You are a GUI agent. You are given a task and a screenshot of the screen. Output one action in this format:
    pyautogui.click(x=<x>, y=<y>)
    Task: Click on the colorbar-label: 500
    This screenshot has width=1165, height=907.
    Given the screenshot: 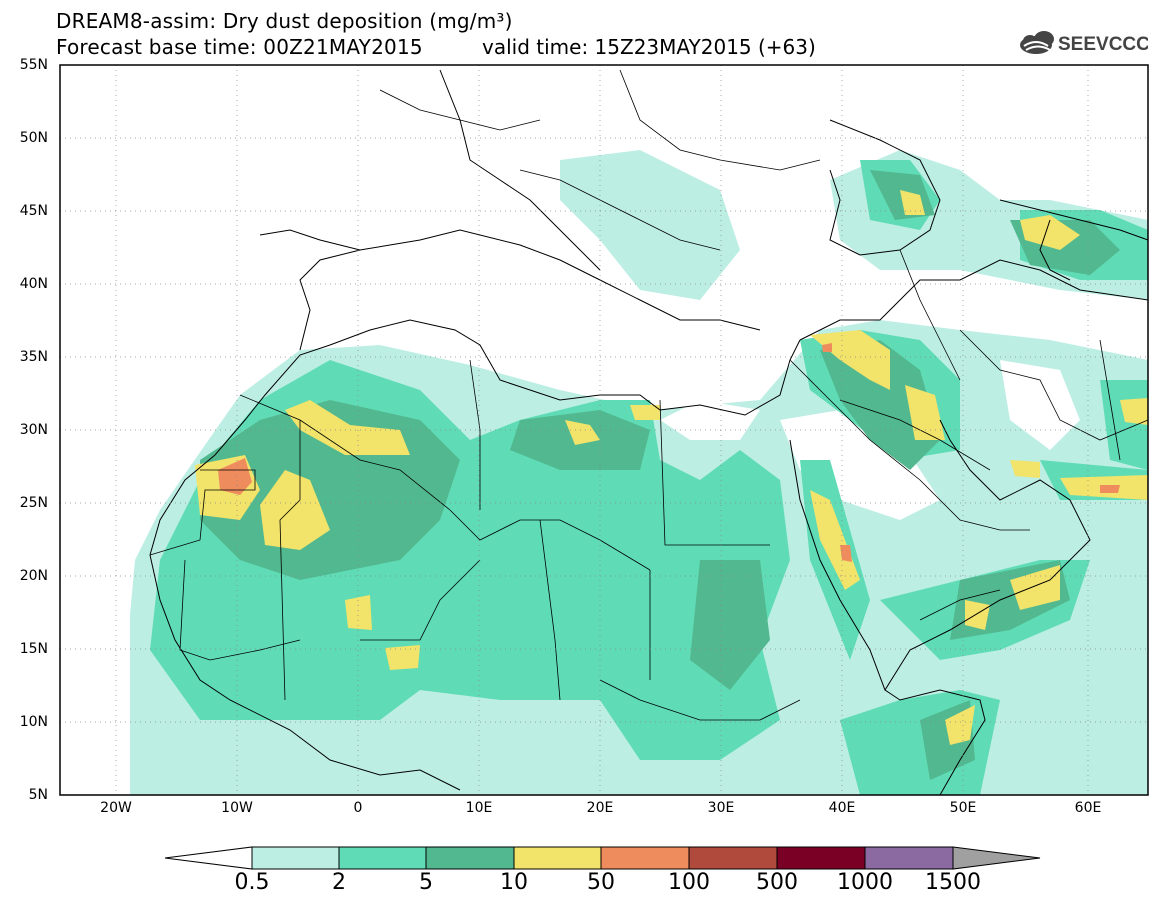 What is the action you would take?
    pyautogui.click(x=777, y=882)
    